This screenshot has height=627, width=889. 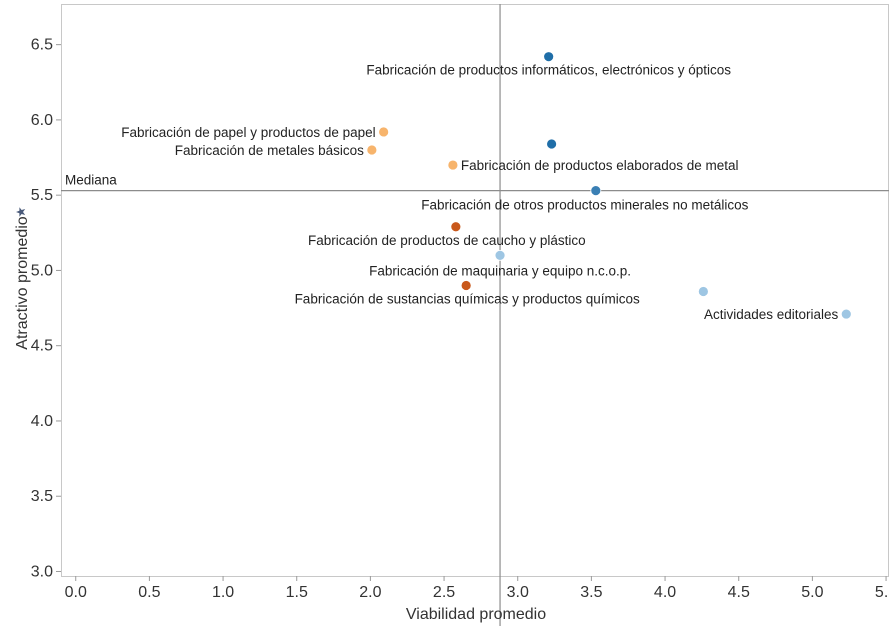 What do you see at coordinates (591, 592) in the screenshot?
I see `x-tick-label: 3.5` at bounding box center [591, 592].